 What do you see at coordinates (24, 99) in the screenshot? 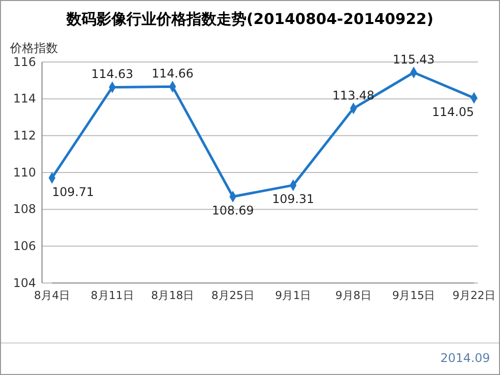
I see `y-tick-label: 114` at bounding box center [24, 99].